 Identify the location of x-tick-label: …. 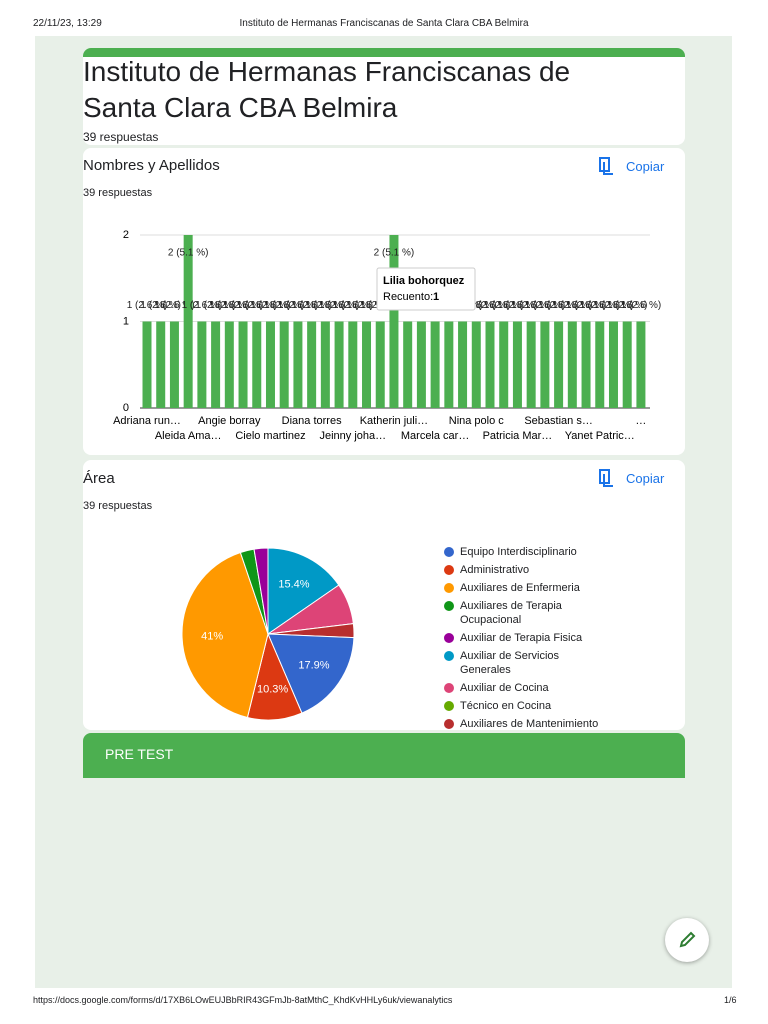
(640, 421).